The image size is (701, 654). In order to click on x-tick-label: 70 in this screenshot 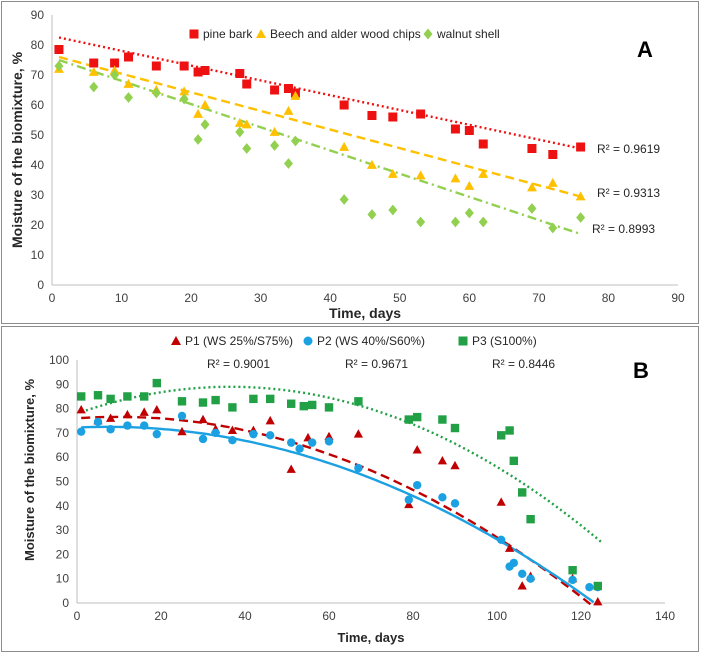, I will do `click(539, 298)`.